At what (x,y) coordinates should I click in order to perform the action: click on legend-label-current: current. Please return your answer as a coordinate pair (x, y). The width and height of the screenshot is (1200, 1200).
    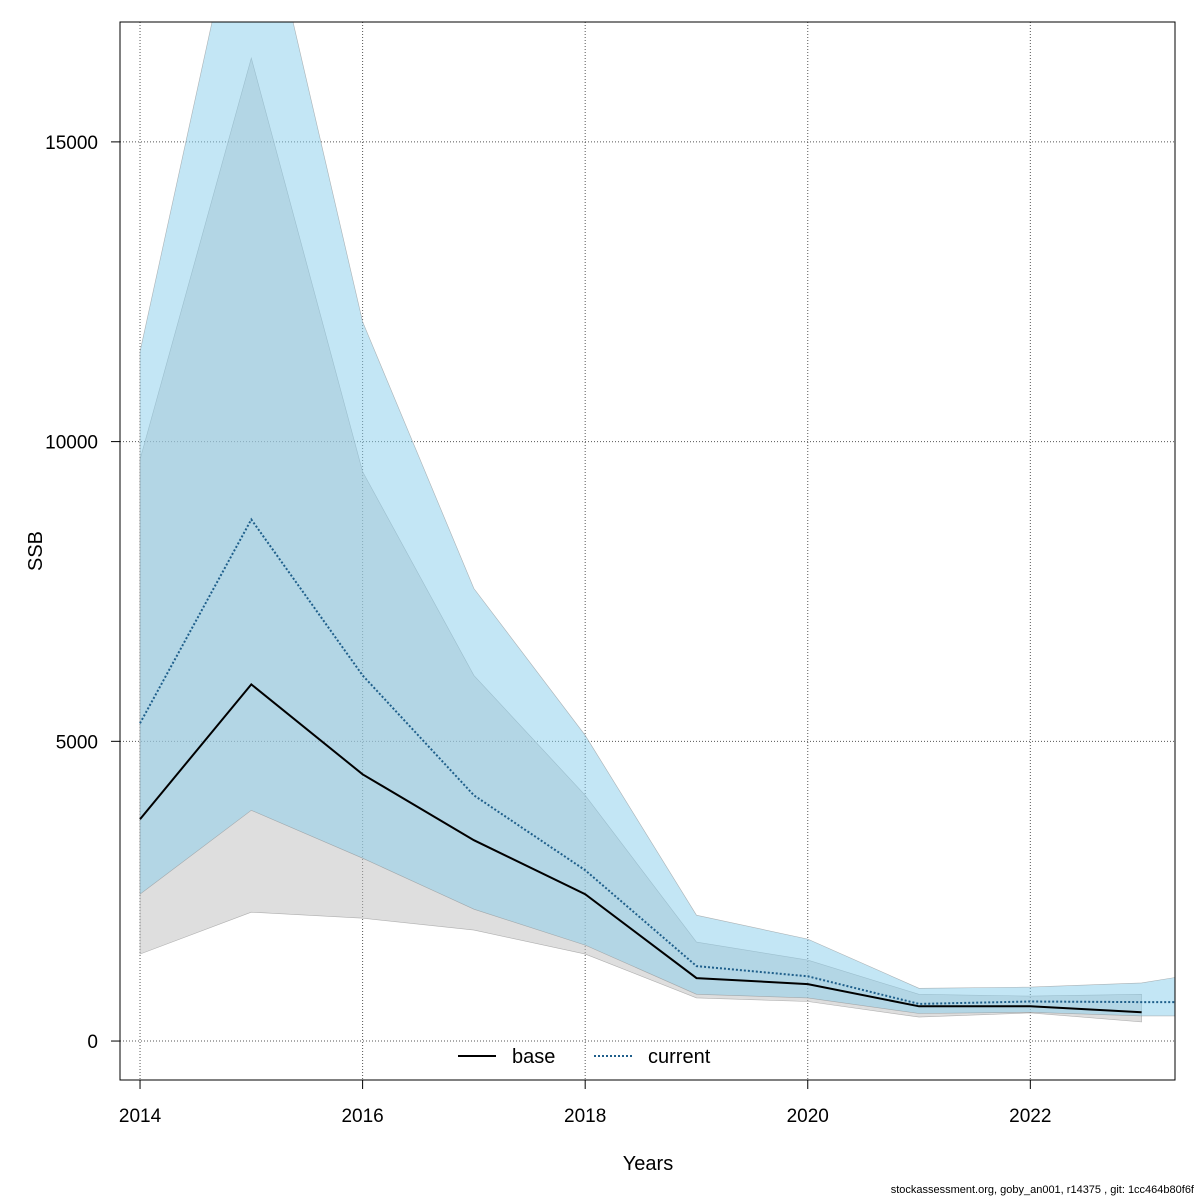
    Looking at the image, I should click on (679, 1057).